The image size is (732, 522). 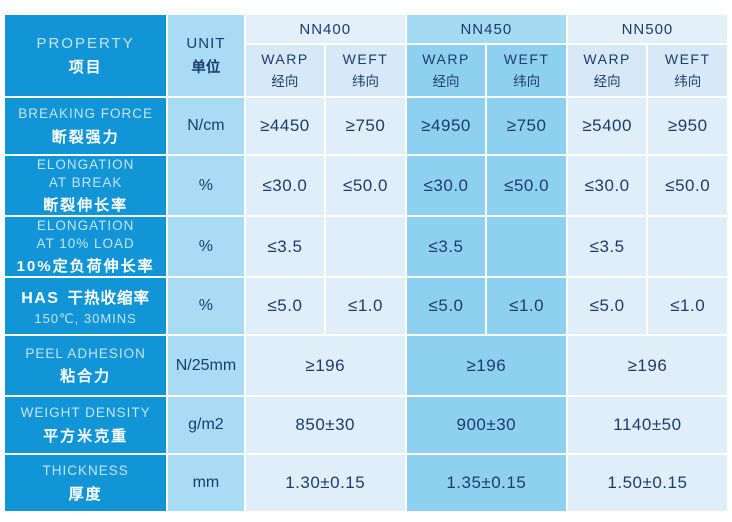 What do you see at coordinates (86, 436) in the screenshot?
I see `row-weight-density-label-zh: 平方米克重` at bounding box center [86, 436].